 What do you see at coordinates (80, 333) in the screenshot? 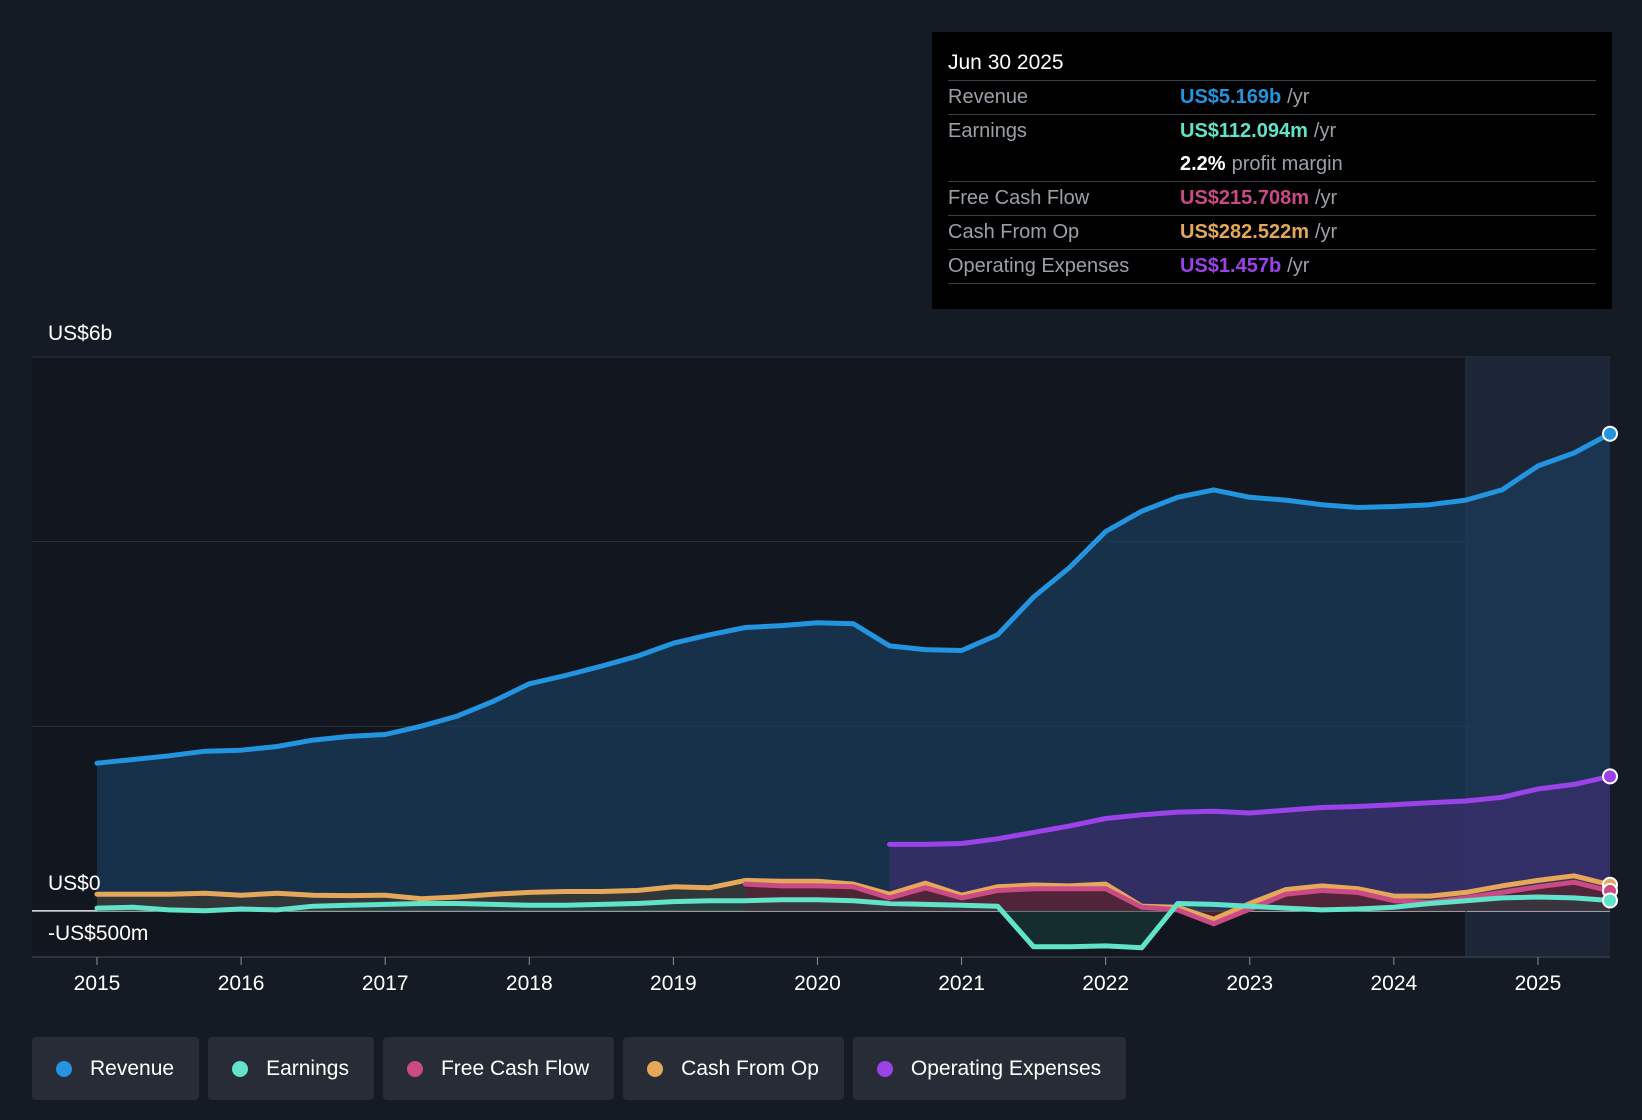
I see `y-label-top: US$6b` at bounding box center [80, 333].